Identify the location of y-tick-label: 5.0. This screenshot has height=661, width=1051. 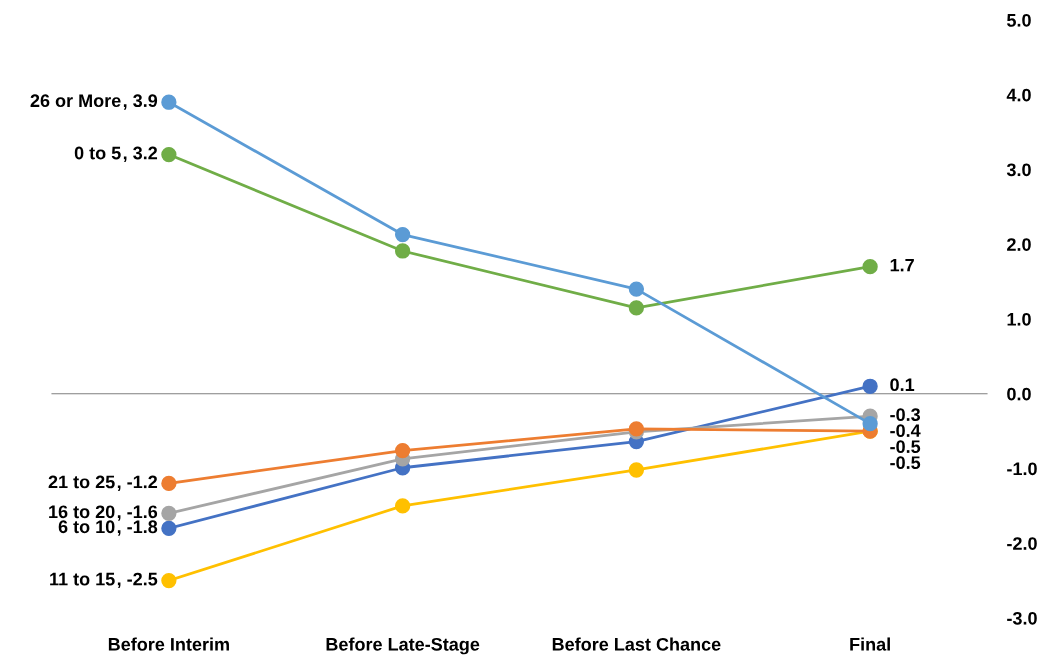
(1019, 20).